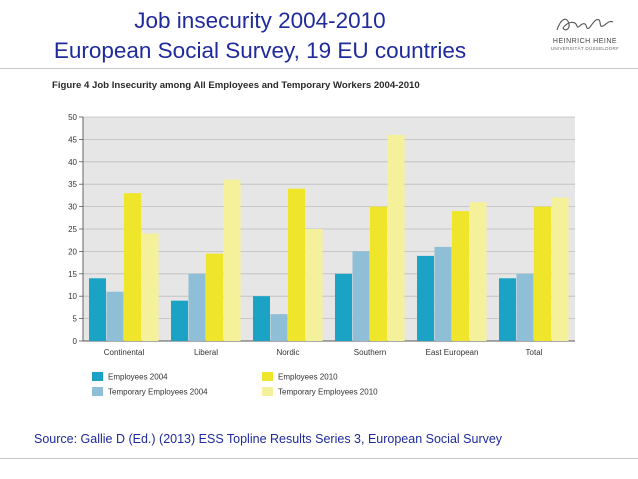 The height and width of the screenshot is (479, 638). What do you see at coordinates (425, 298) in the screenshot?
I see `bar-employees-2004-east-european` at bounding box center [425, 298].